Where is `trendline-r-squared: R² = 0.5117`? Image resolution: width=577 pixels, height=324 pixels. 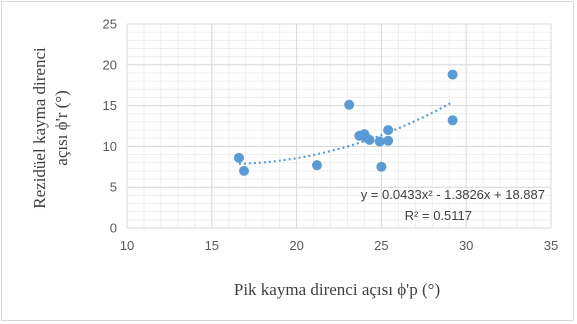
trendline-r-squared: R² = 0.5117 is located at coordinates (438, 215).